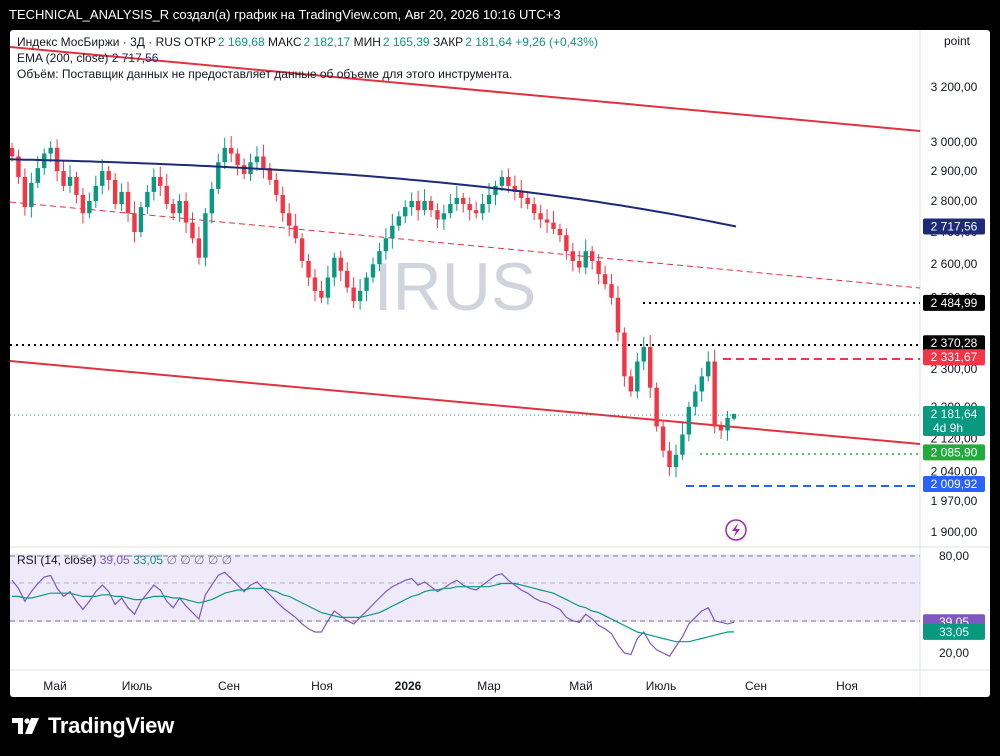  Describe the element at coordinates (954, 604) in the screenshot. I see `rsi-axis: 80,00 20,00` at that location.